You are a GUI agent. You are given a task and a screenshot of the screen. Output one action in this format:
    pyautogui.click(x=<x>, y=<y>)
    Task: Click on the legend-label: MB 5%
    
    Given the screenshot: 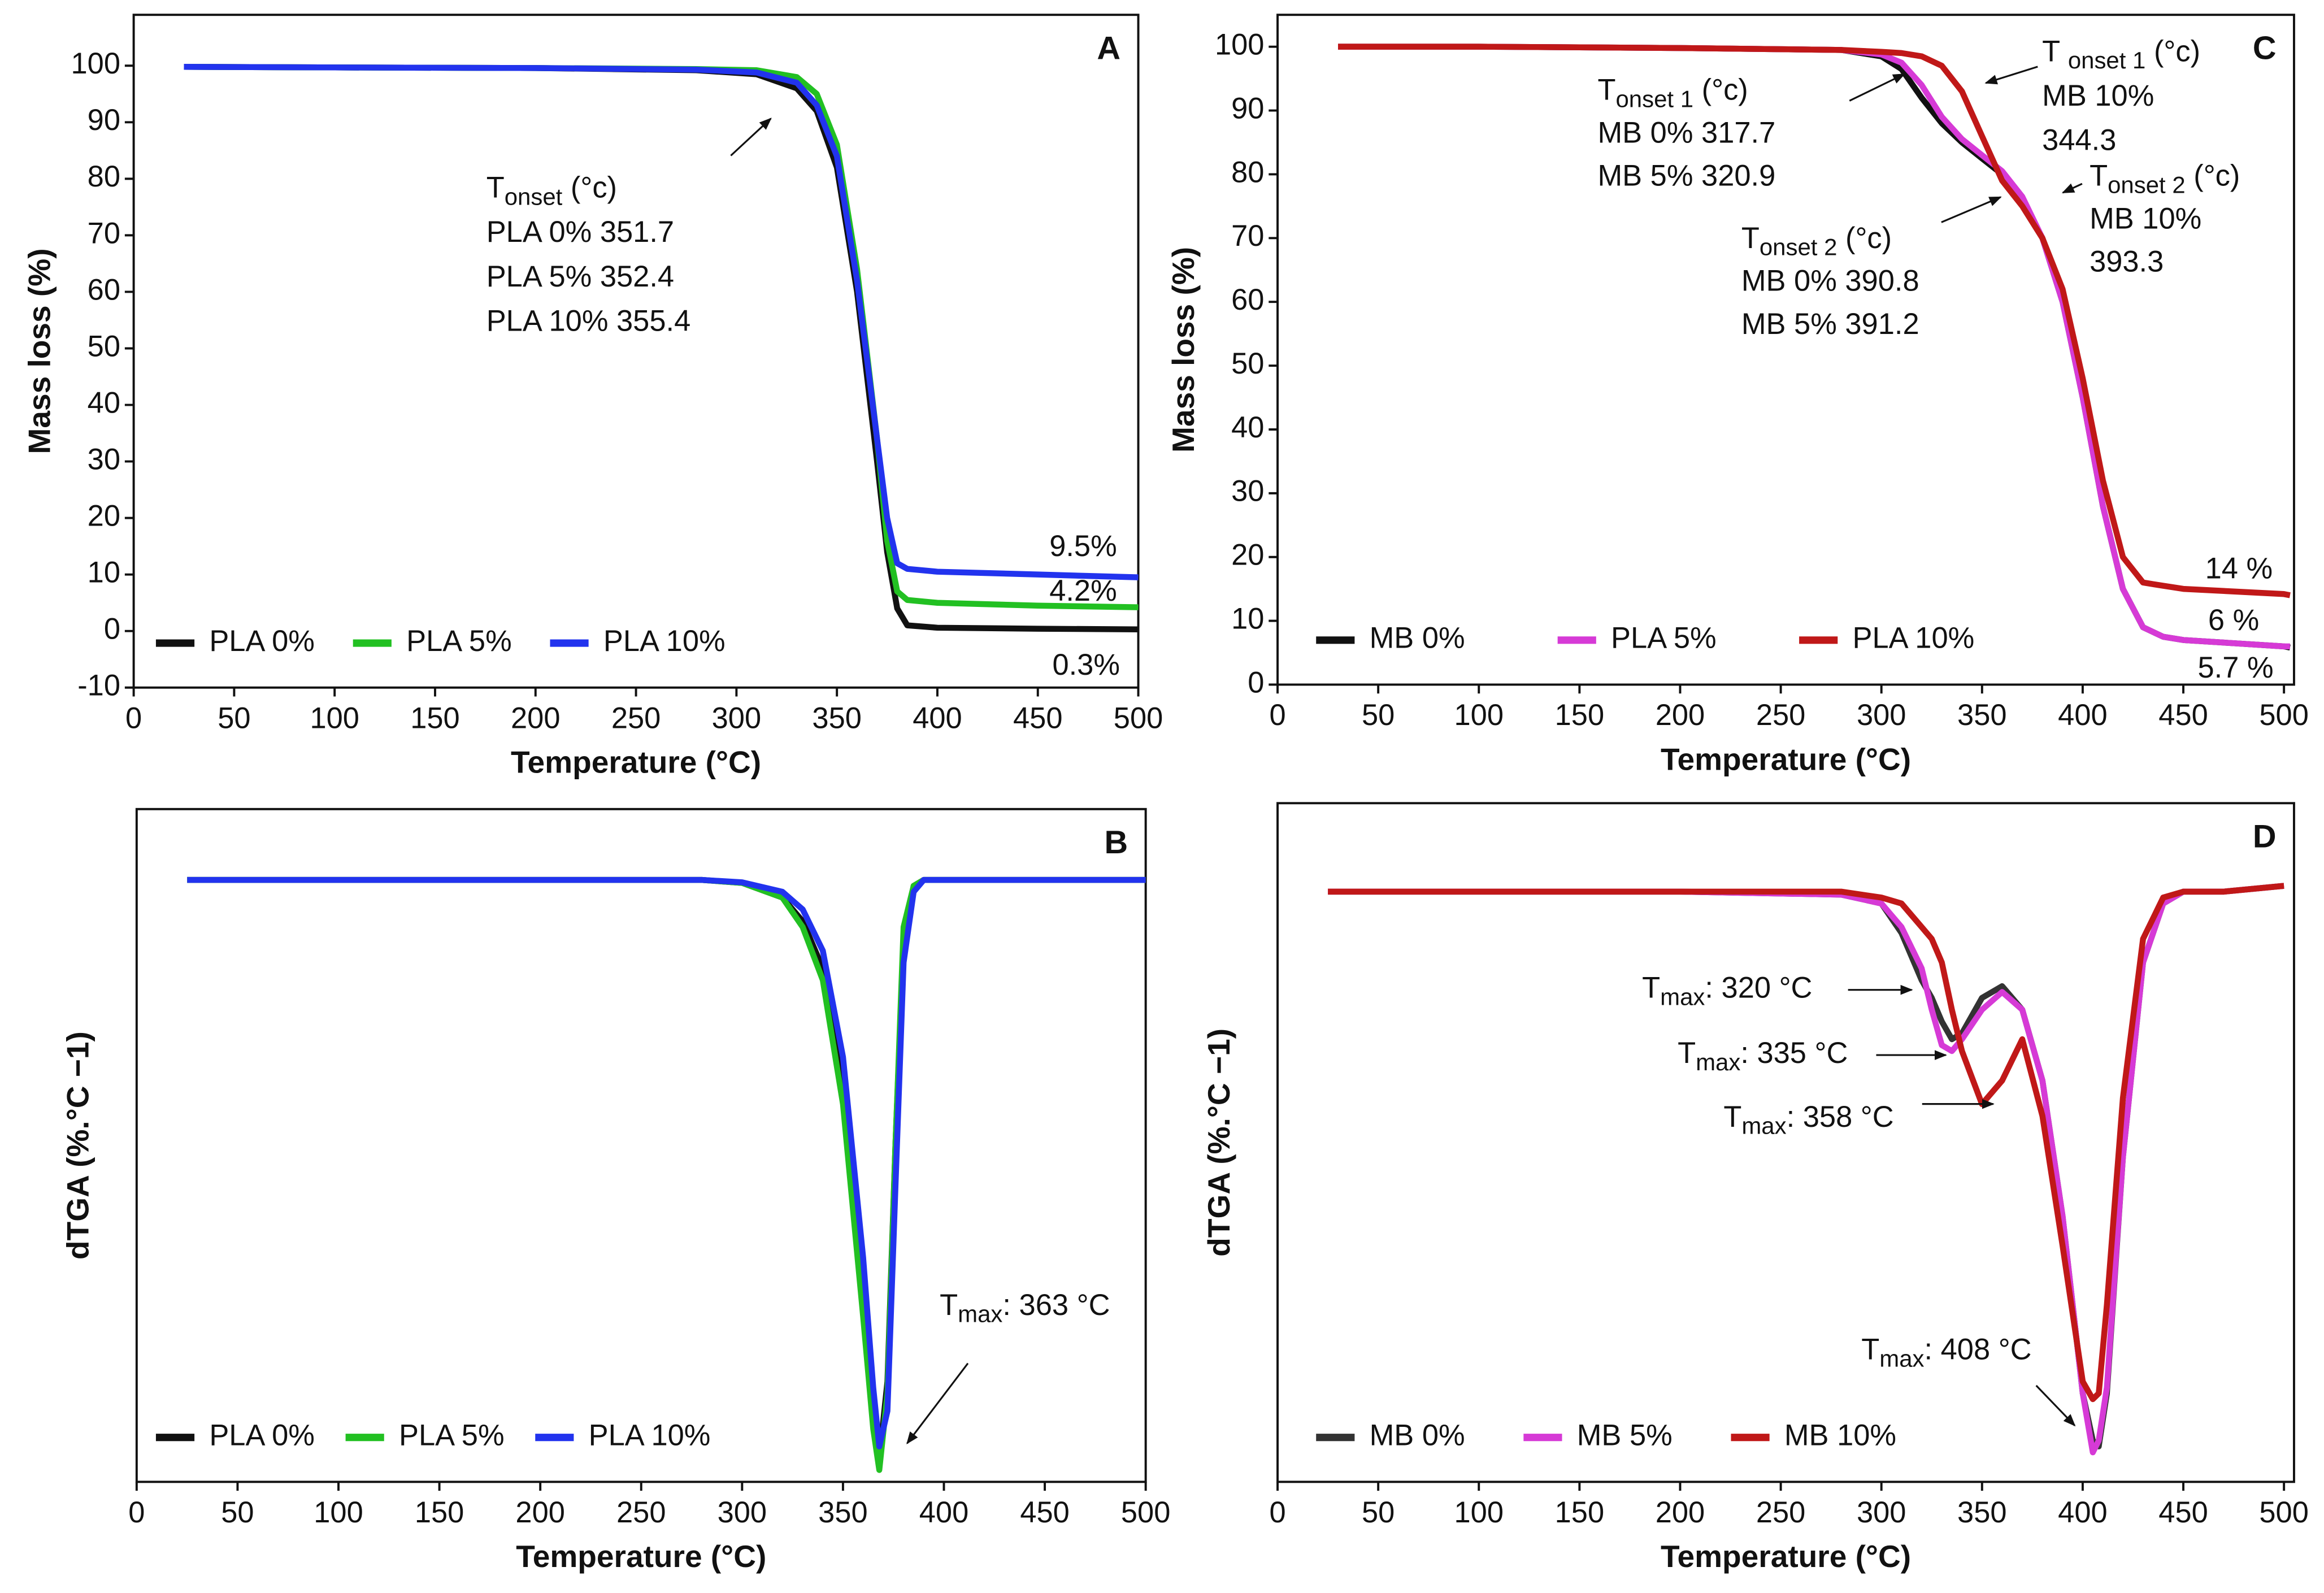 What is the action you would take?
    pyautogui.click(x=1625, y=1436)
    